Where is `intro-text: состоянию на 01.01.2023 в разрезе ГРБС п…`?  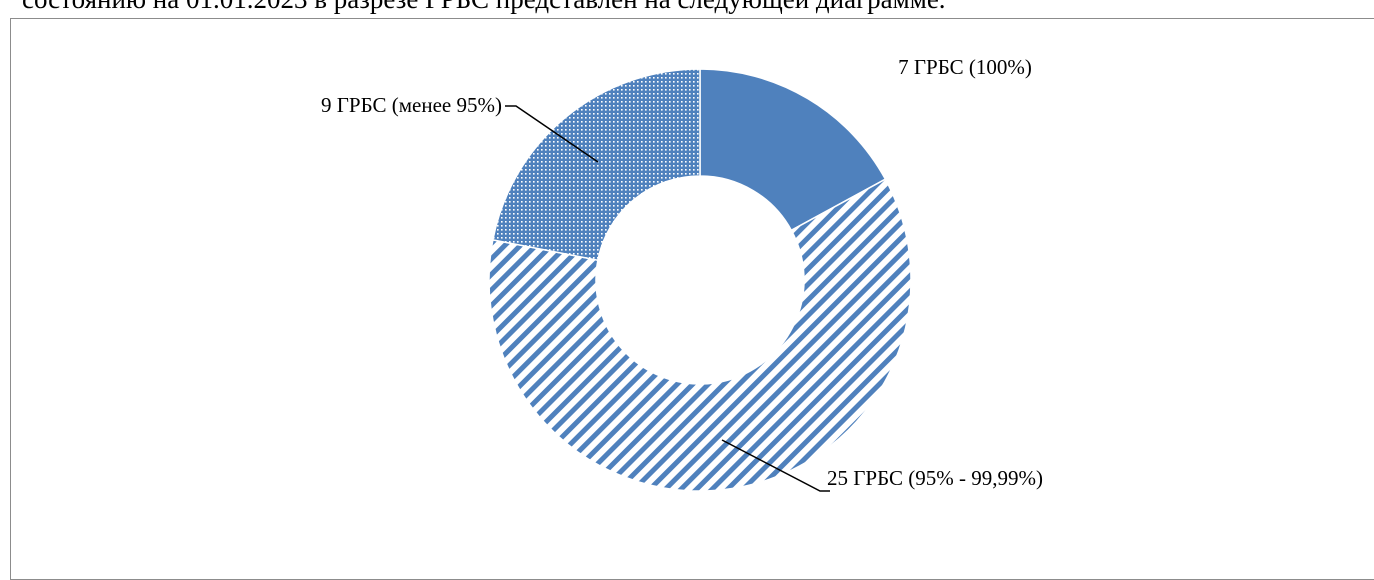
intro-text: состоянию на 01.01.2023 в разрезе ГРБС п… is located at coordinates (484, 7).